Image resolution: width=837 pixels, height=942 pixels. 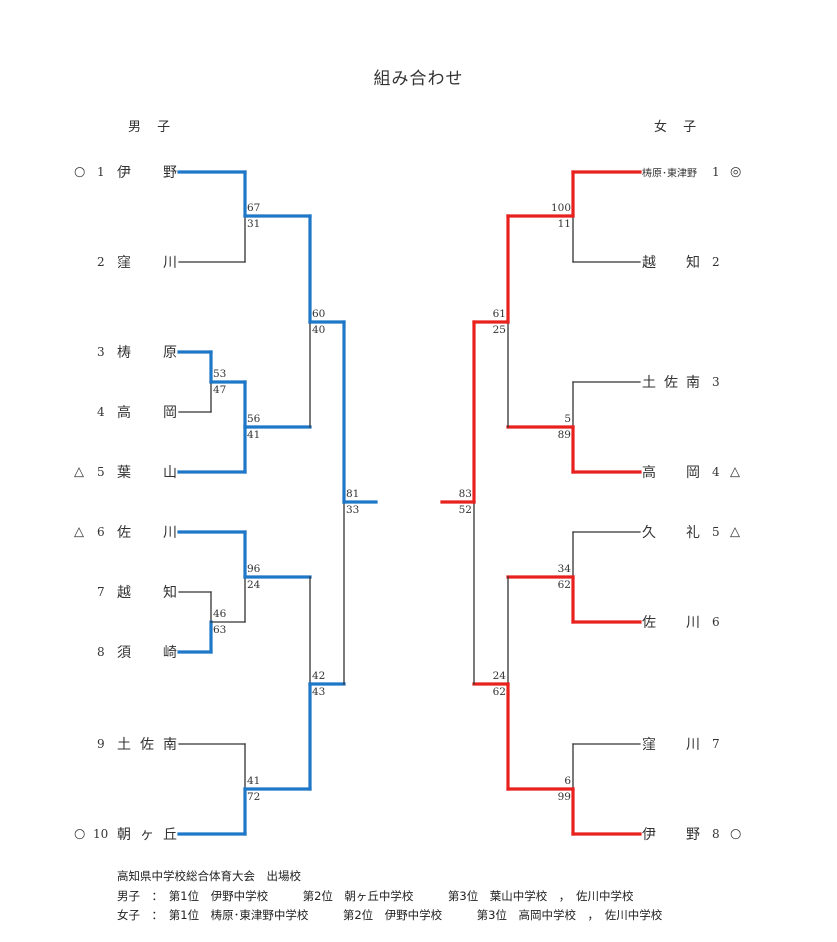 I want to click on team-name: 須崎, so click(x=147, y=653).